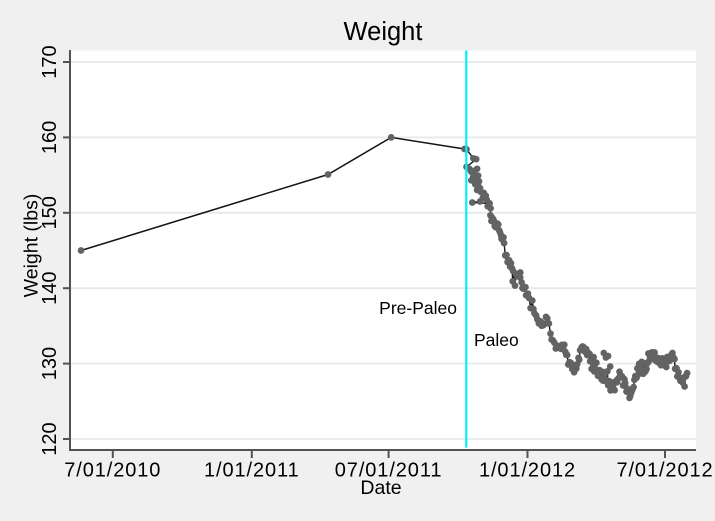  Describe the element at coordinates (496, 340) in the screenshot. I see `svg-text: Paleo` at that location.